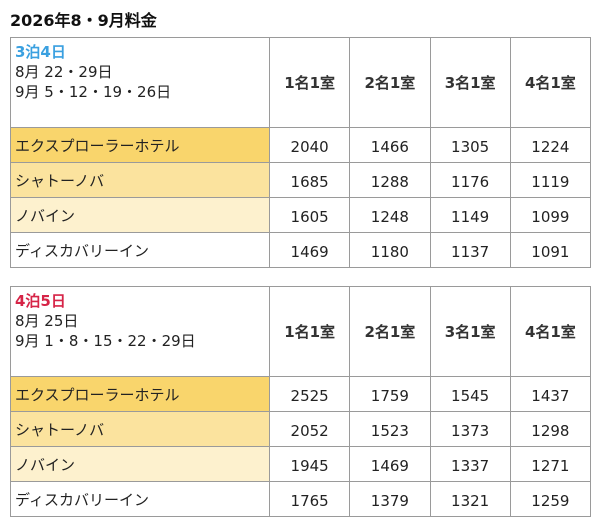 This screenshot has height=520, width=600. What do you see at coordinates (470, 145) in the screenshot?
I see `price-cell: 1305` at bounding box center [470, 145].